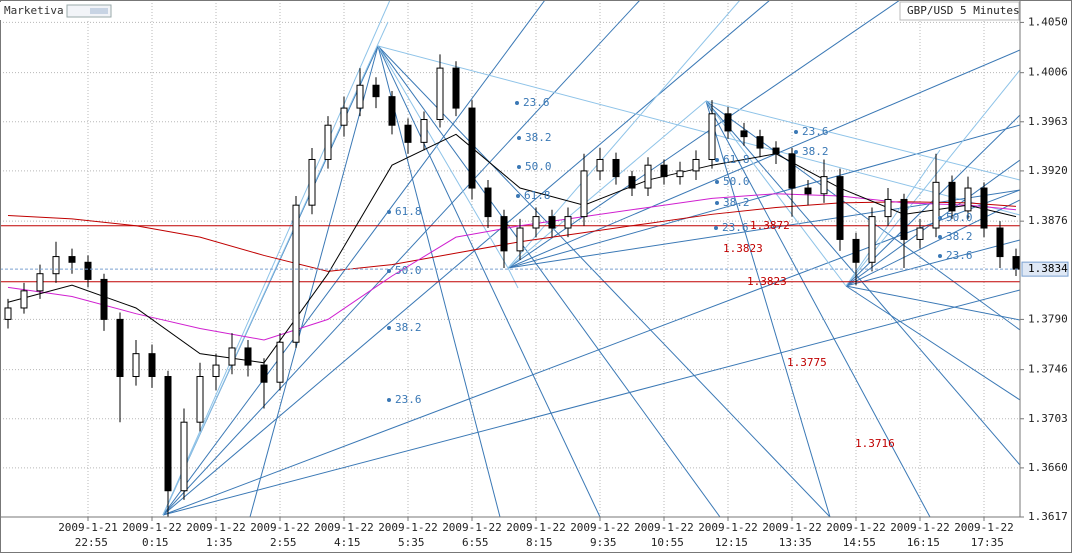 The width and height of the screenshot is (1072, 553). What do you see at coordinates (1048, 170) in the screenshot?
I see `y-tick-label: 1.3920` at bounding box center [1048, 170].